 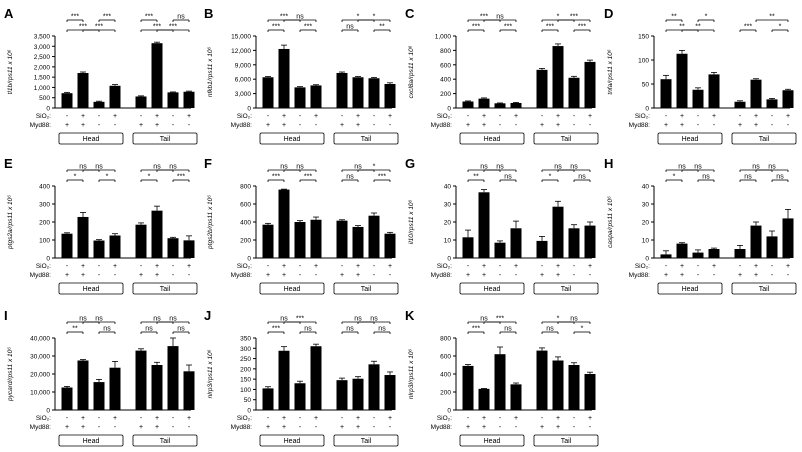 I want to click on group-label-head: Head, so click(x=292, y=289).